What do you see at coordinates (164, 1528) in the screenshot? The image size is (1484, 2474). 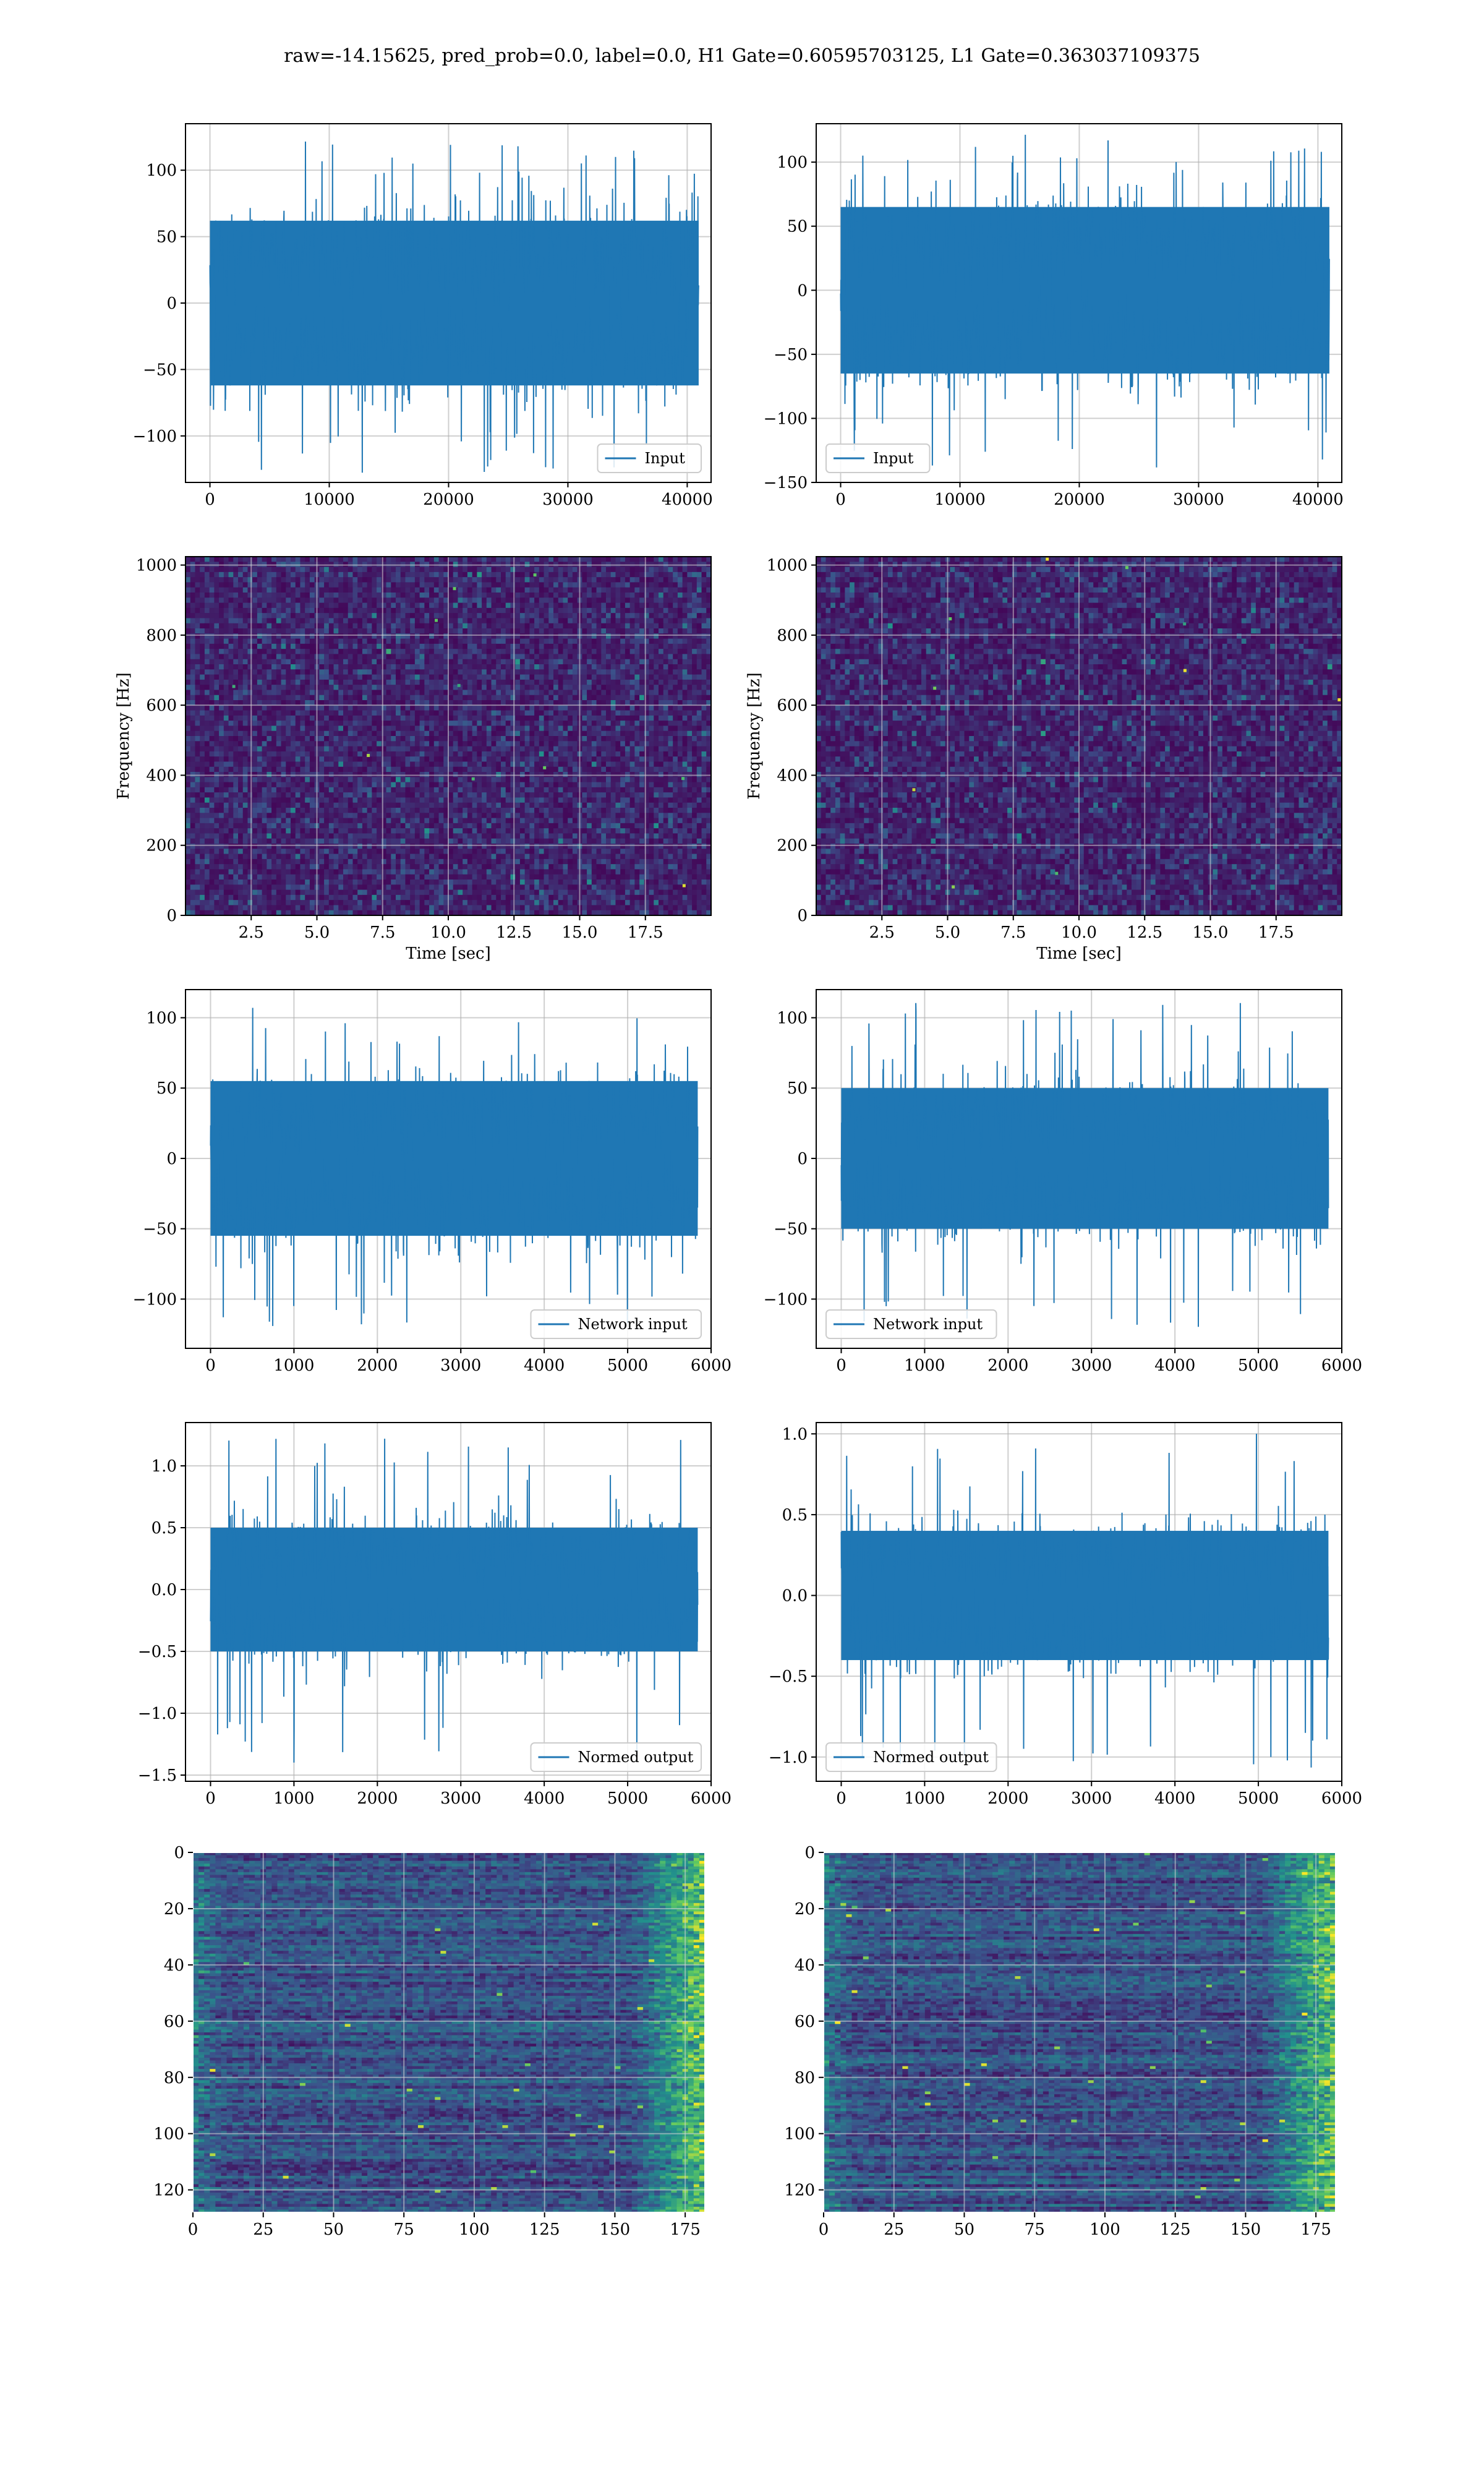 I see `h1-normed-ytick-label: 0.5` at bounding box center [164, 1528].